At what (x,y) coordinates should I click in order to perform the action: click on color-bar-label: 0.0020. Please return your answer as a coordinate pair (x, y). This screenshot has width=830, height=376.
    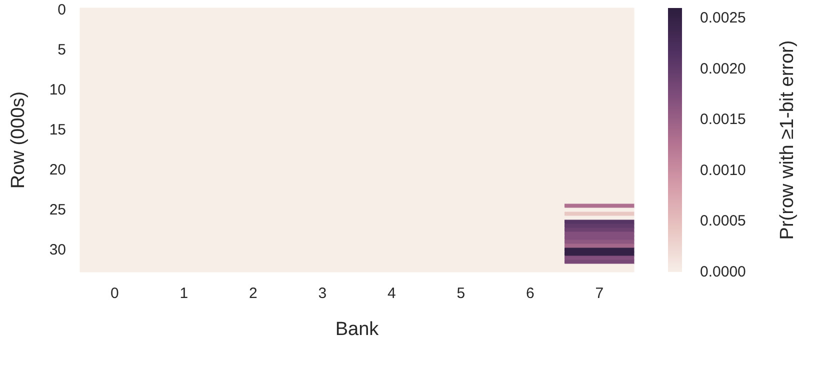
    Looking at the image, I should click on (723, 69).